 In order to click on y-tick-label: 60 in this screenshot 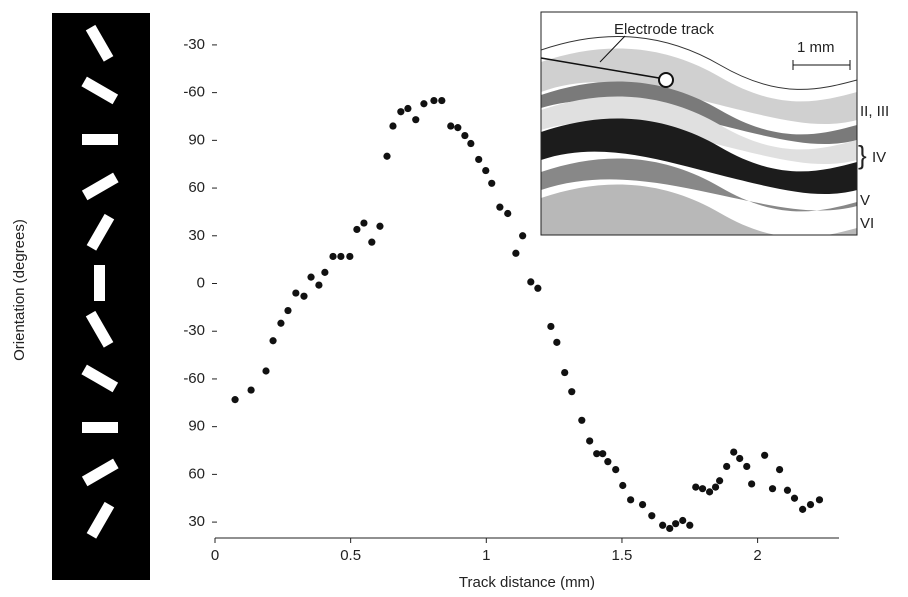, I will do `click(196, 187)`.